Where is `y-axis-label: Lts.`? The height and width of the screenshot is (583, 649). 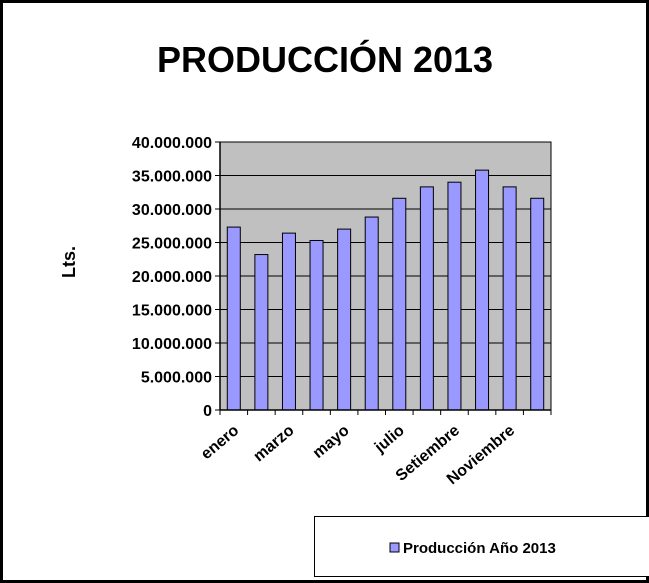
y-axis-label: Lts. is located at coordinates (69, 262).